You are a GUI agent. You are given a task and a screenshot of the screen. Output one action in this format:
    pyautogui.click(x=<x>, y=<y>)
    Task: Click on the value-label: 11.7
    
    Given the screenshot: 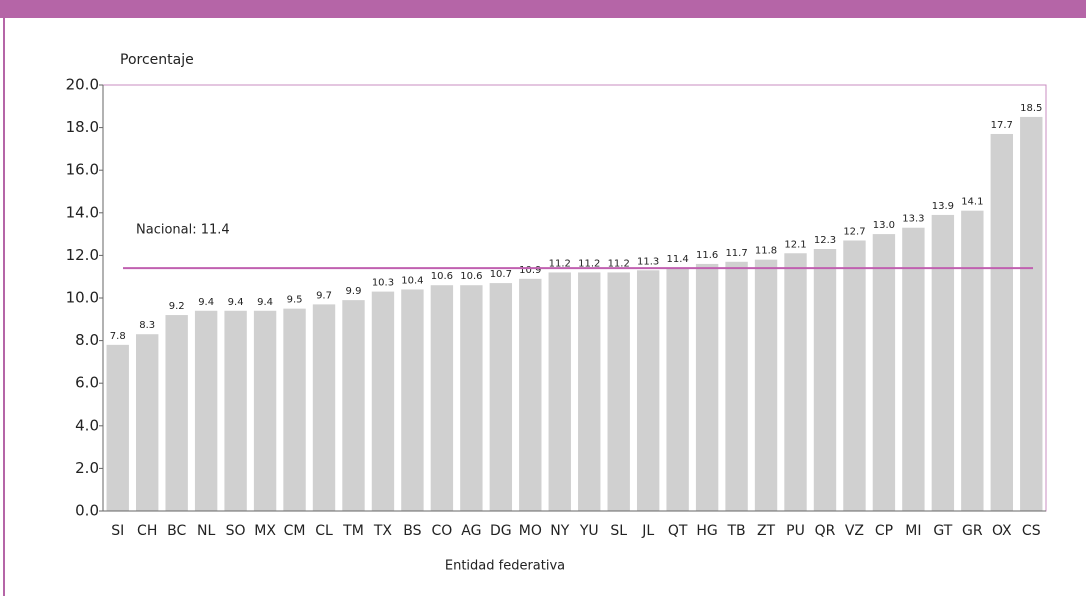 What is the action you would take?
    pyautogui.click(x=736, y=253)
    